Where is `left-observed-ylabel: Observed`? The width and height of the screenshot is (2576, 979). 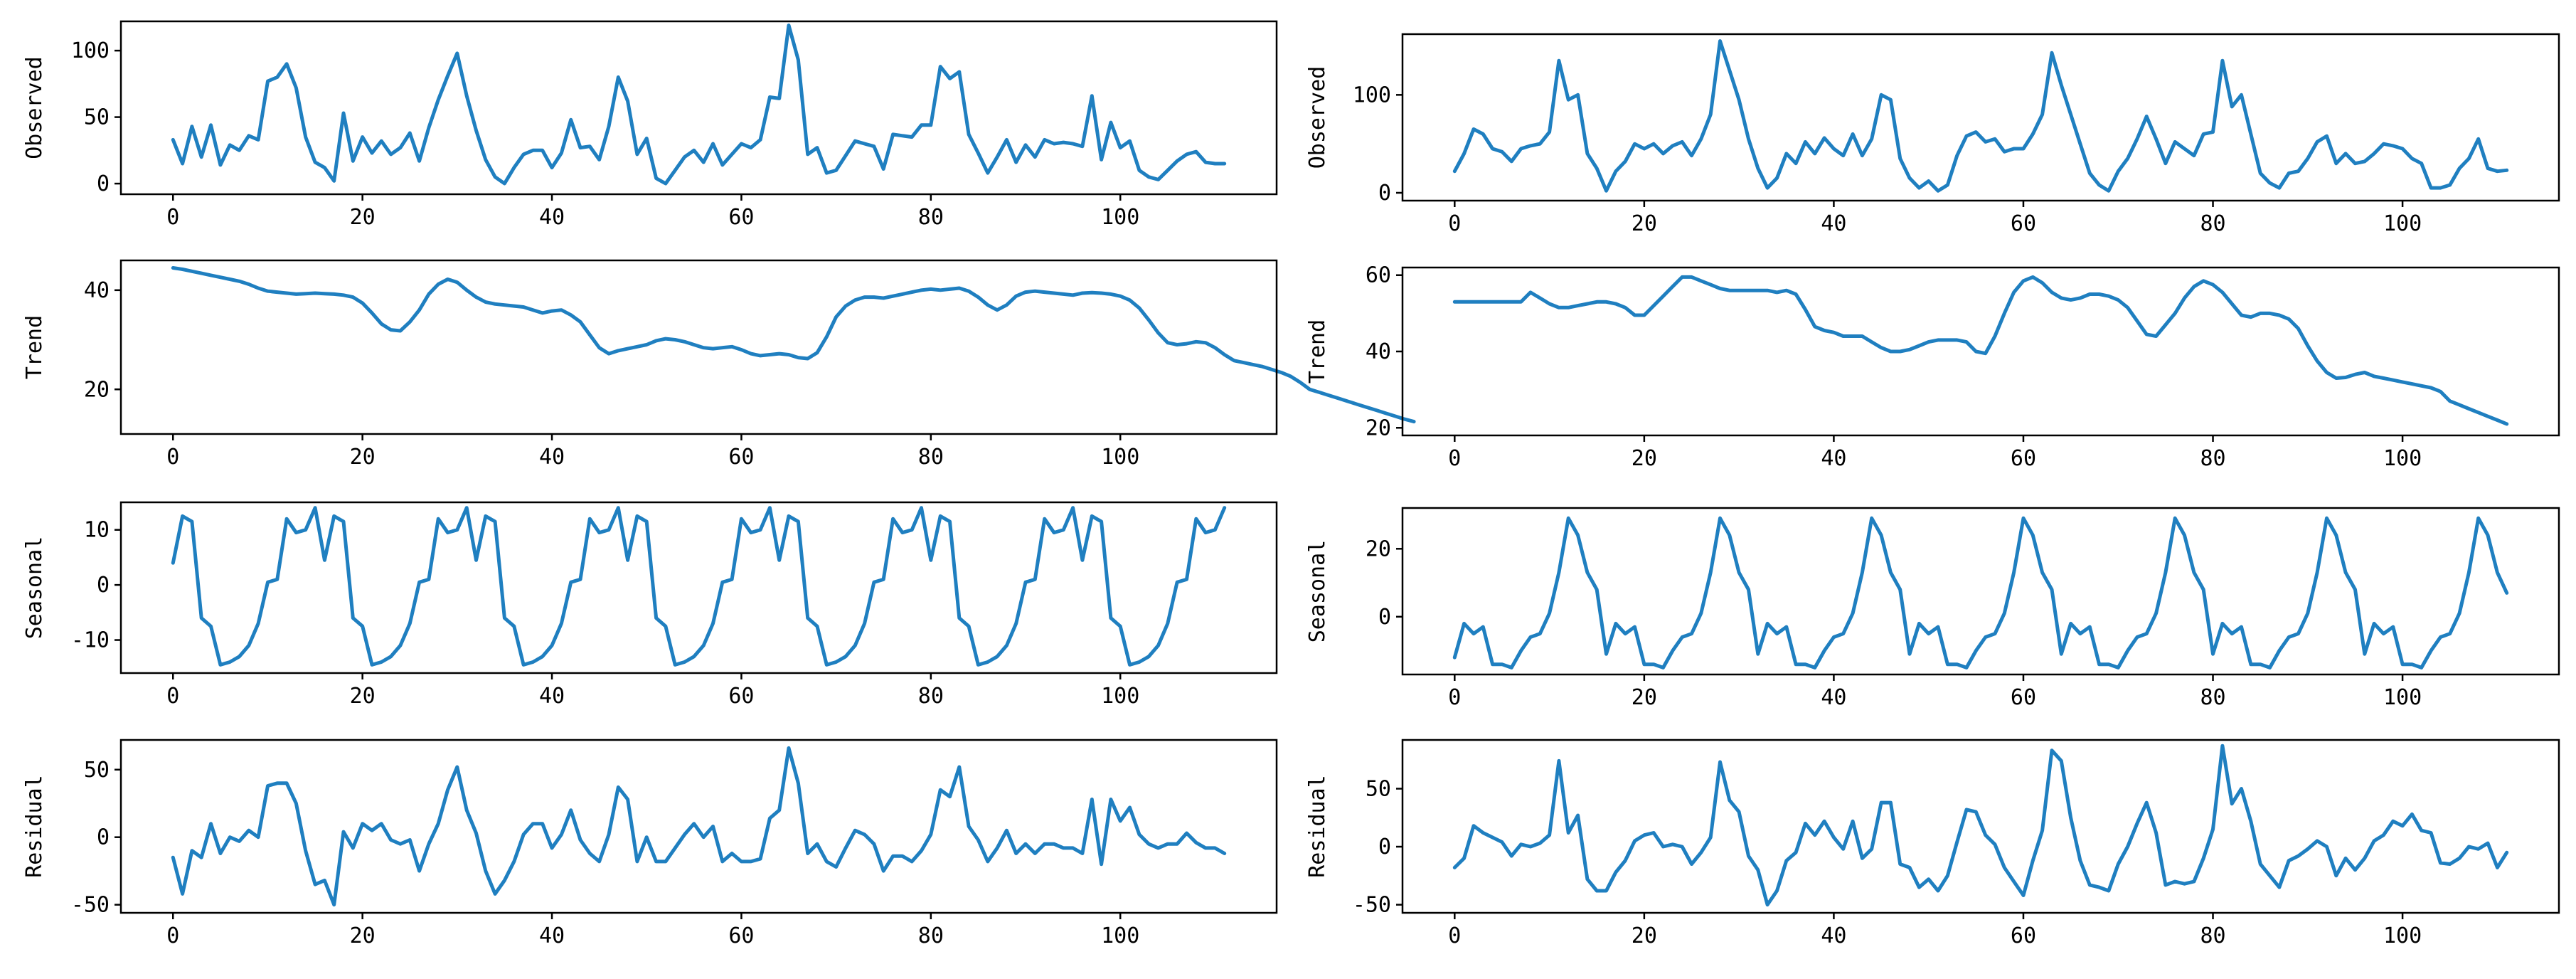
left-observed-ylabel: Observed is located at coordinates (34, 107).